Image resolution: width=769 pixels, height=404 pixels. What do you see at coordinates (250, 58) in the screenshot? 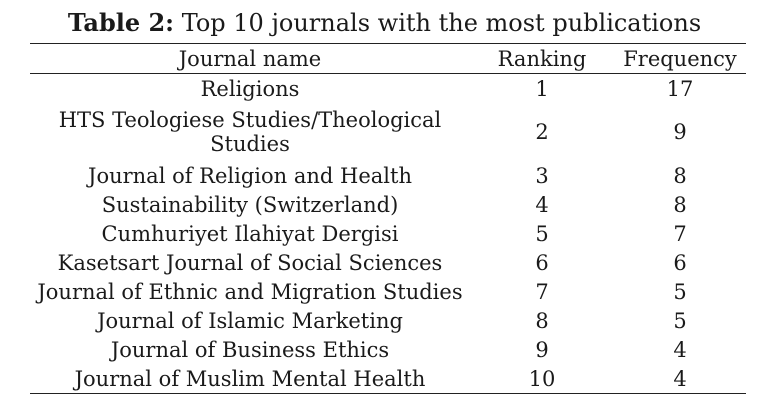
I see `column-header-journal: Journal name` at bounding box center [250, 58].